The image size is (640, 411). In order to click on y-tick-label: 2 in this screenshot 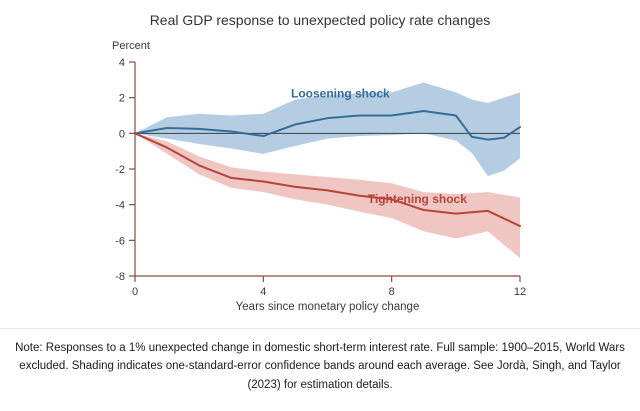, I will do `click(122, 99)`.